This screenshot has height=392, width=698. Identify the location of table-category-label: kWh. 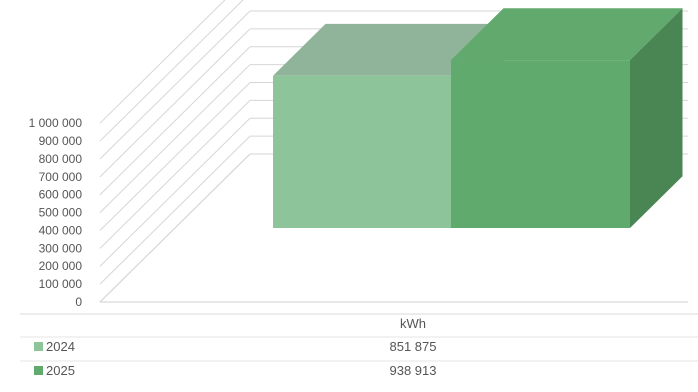
(413, 323).